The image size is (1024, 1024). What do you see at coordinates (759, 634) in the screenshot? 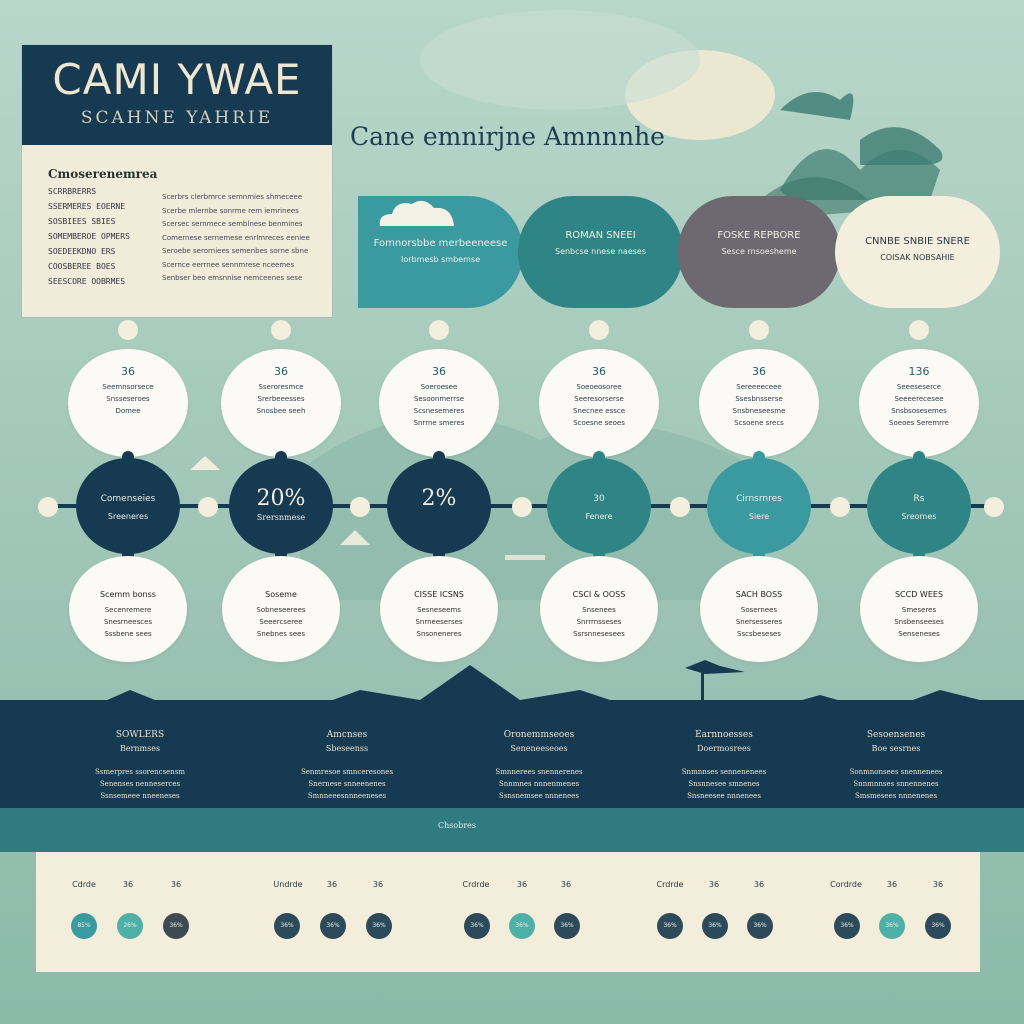
I see `detail-line: Sscsbeseses` at bounding box center [759, 634].